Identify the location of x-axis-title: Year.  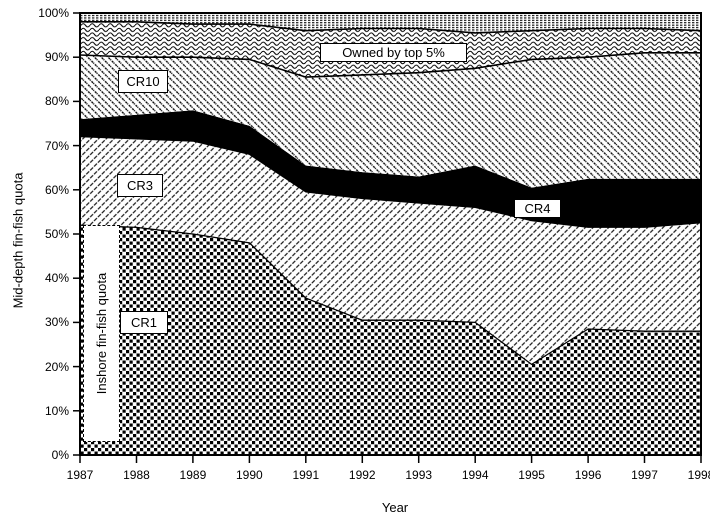
(395, 507).